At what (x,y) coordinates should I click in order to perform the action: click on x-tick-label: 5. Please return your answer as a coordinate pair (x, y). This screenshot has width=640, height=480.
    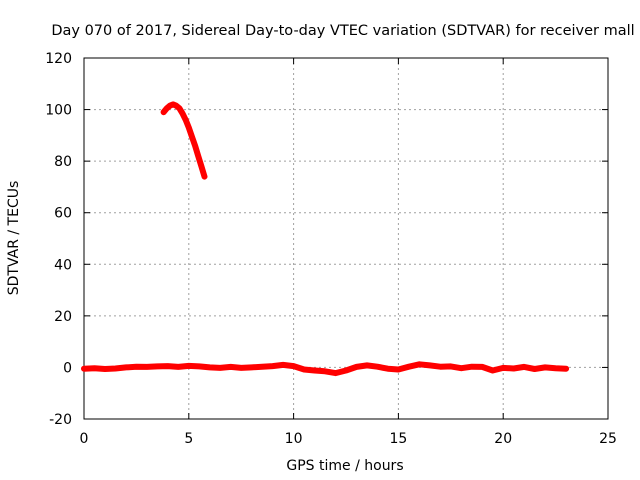
    Looking at the image, I should click on (188, 439).